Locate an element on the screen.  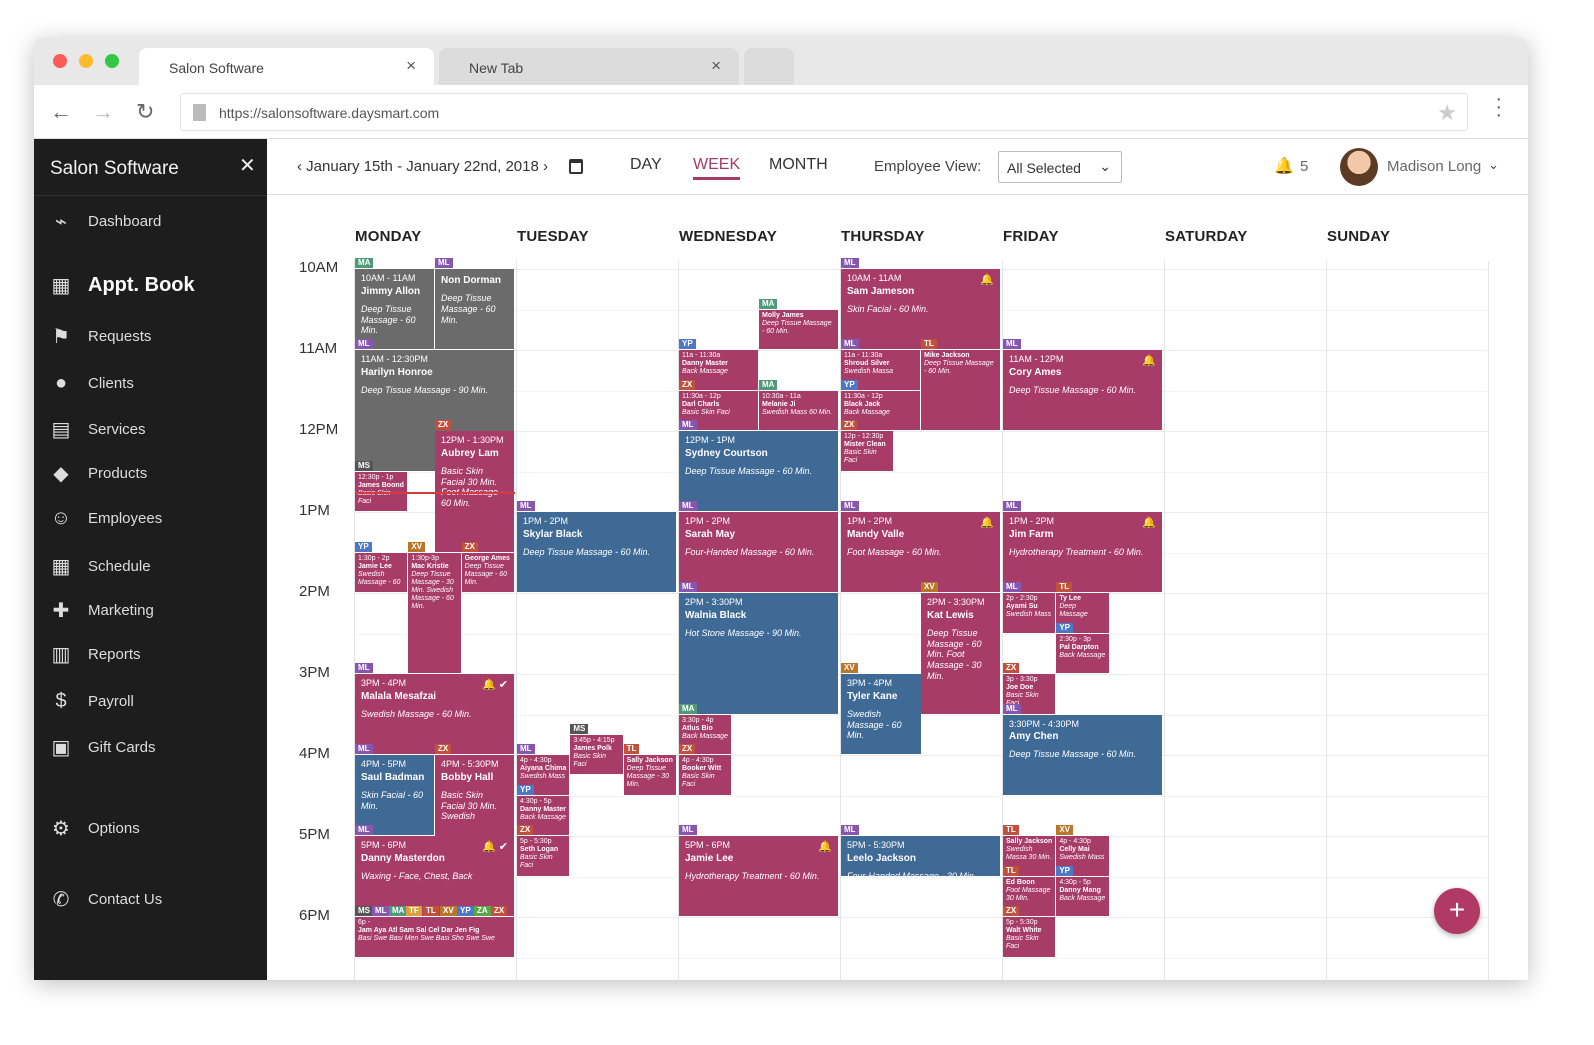
appointment-block: 12p - 12:30p Mister Clean Basic Skin Faci is located at coordinates (867, 451).